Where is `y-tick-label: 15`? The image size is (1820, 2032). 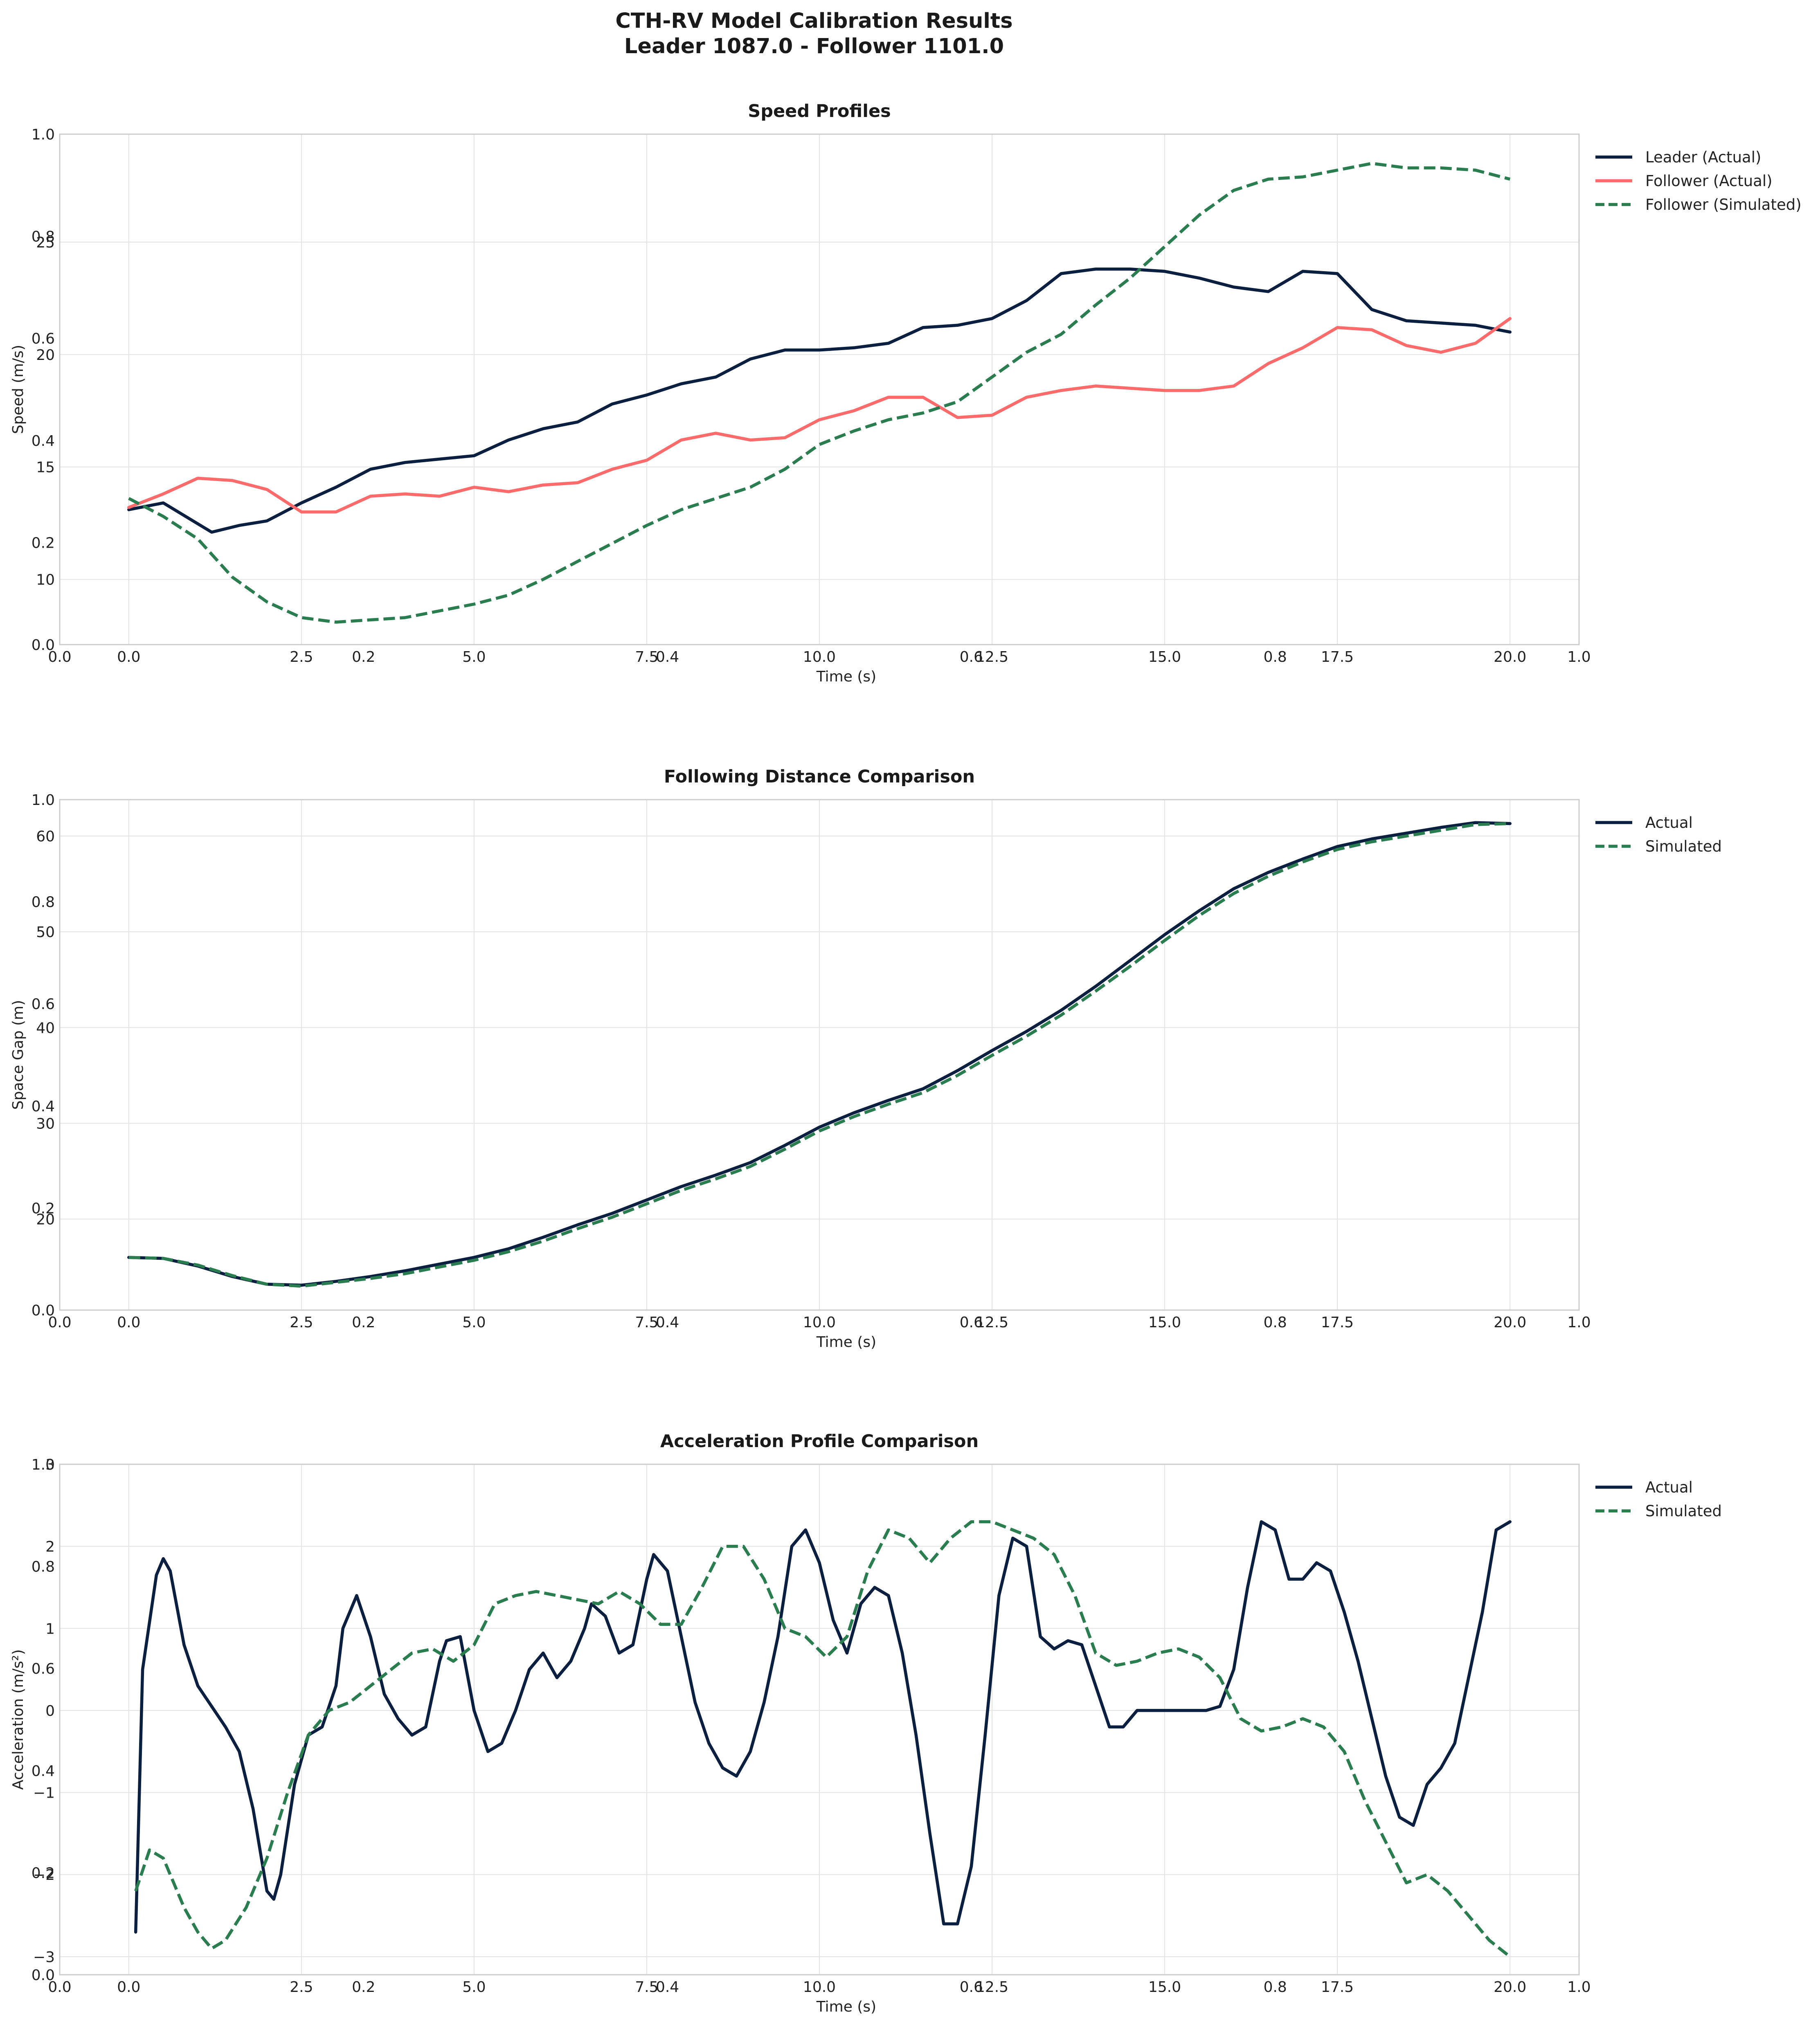 y-tick-label: 15 is located at coordinates (45, 467).